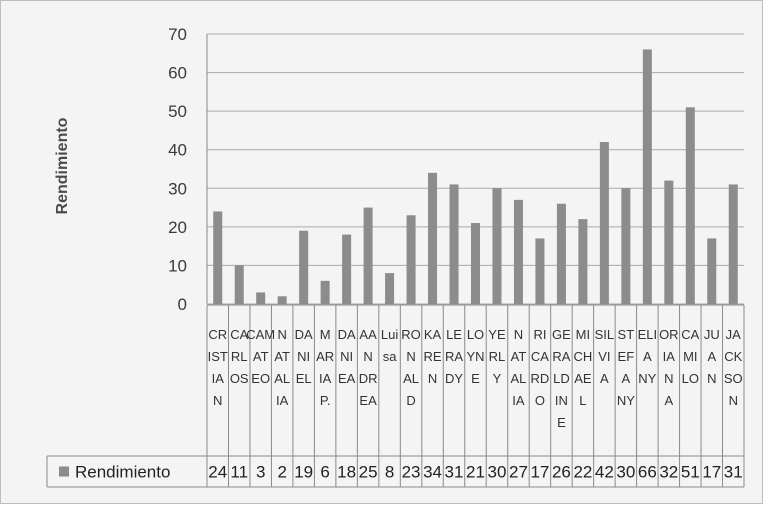 This screenshot has height=505, width=763. What do you see at coordinates (177, 188) in the screenshot?
I see `y-tick-label: 30` at bounding box center [177, 188].